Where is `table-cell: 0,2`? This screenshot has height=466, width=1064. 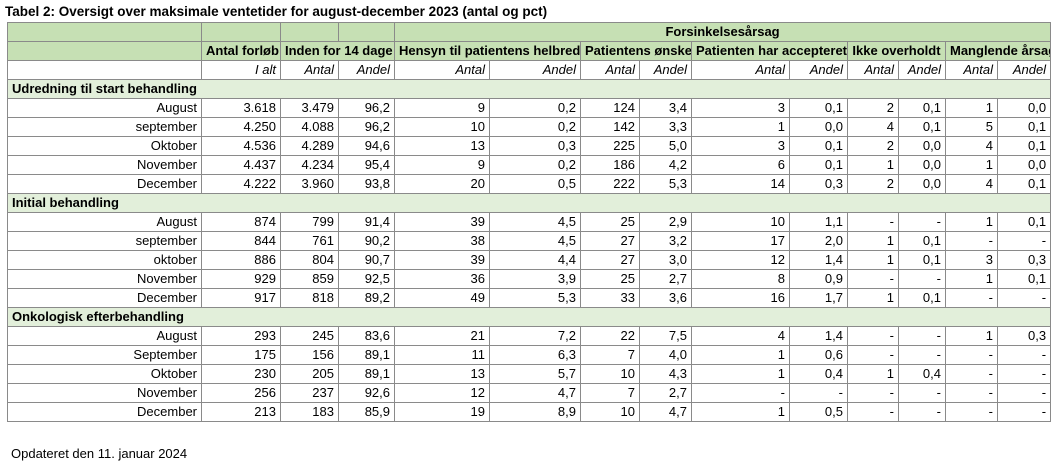 table-cell: 0,2 is located at coordinates (535, 127).